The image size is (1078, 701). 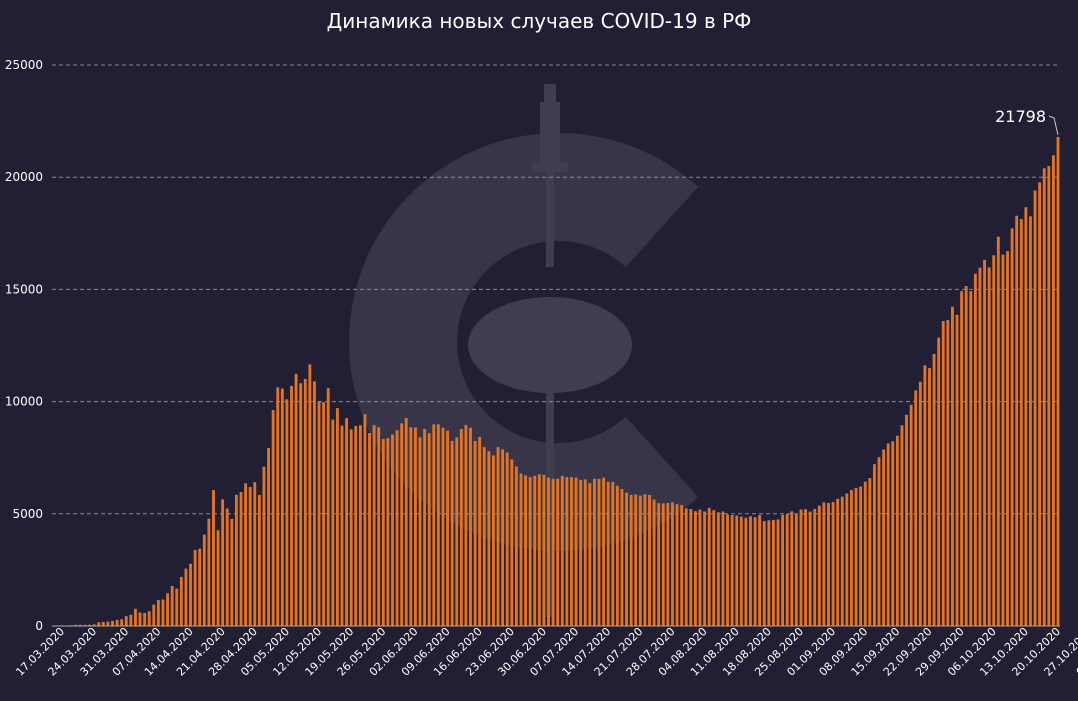 What do you see at coordinates (24, 289) in the screenshot?
I see `y-tick-label: 15000` at bounding box center [24, 289].